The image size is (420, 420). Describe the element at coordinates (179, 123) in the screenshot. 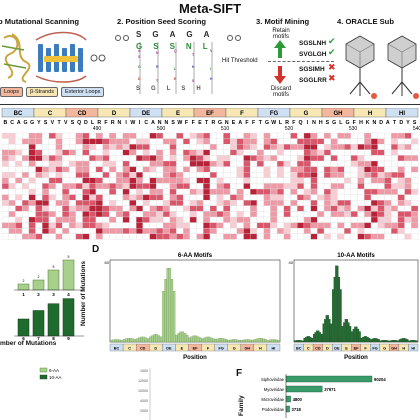

I see `residue-label: W` at that location.